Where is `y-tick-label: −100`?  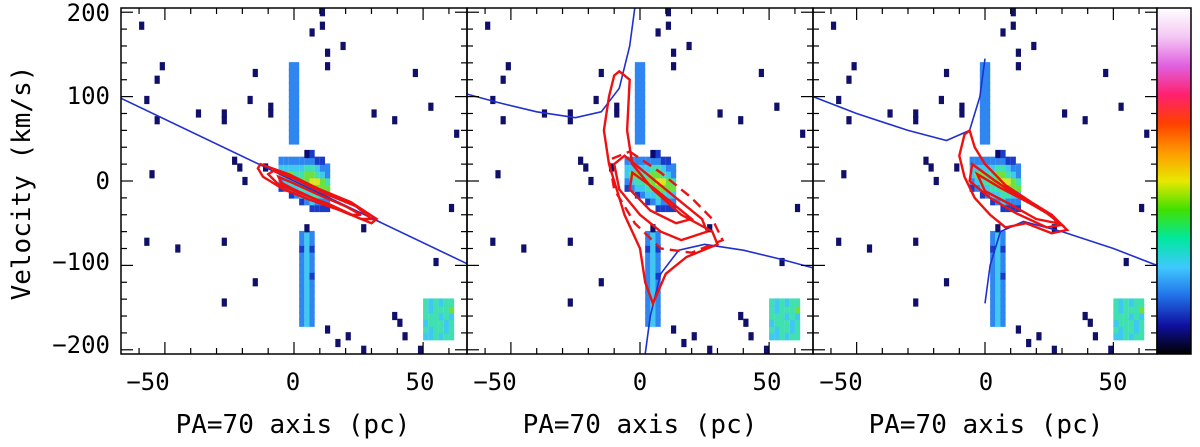
y-tick-label: −100 is located at coordinates (81, 262).